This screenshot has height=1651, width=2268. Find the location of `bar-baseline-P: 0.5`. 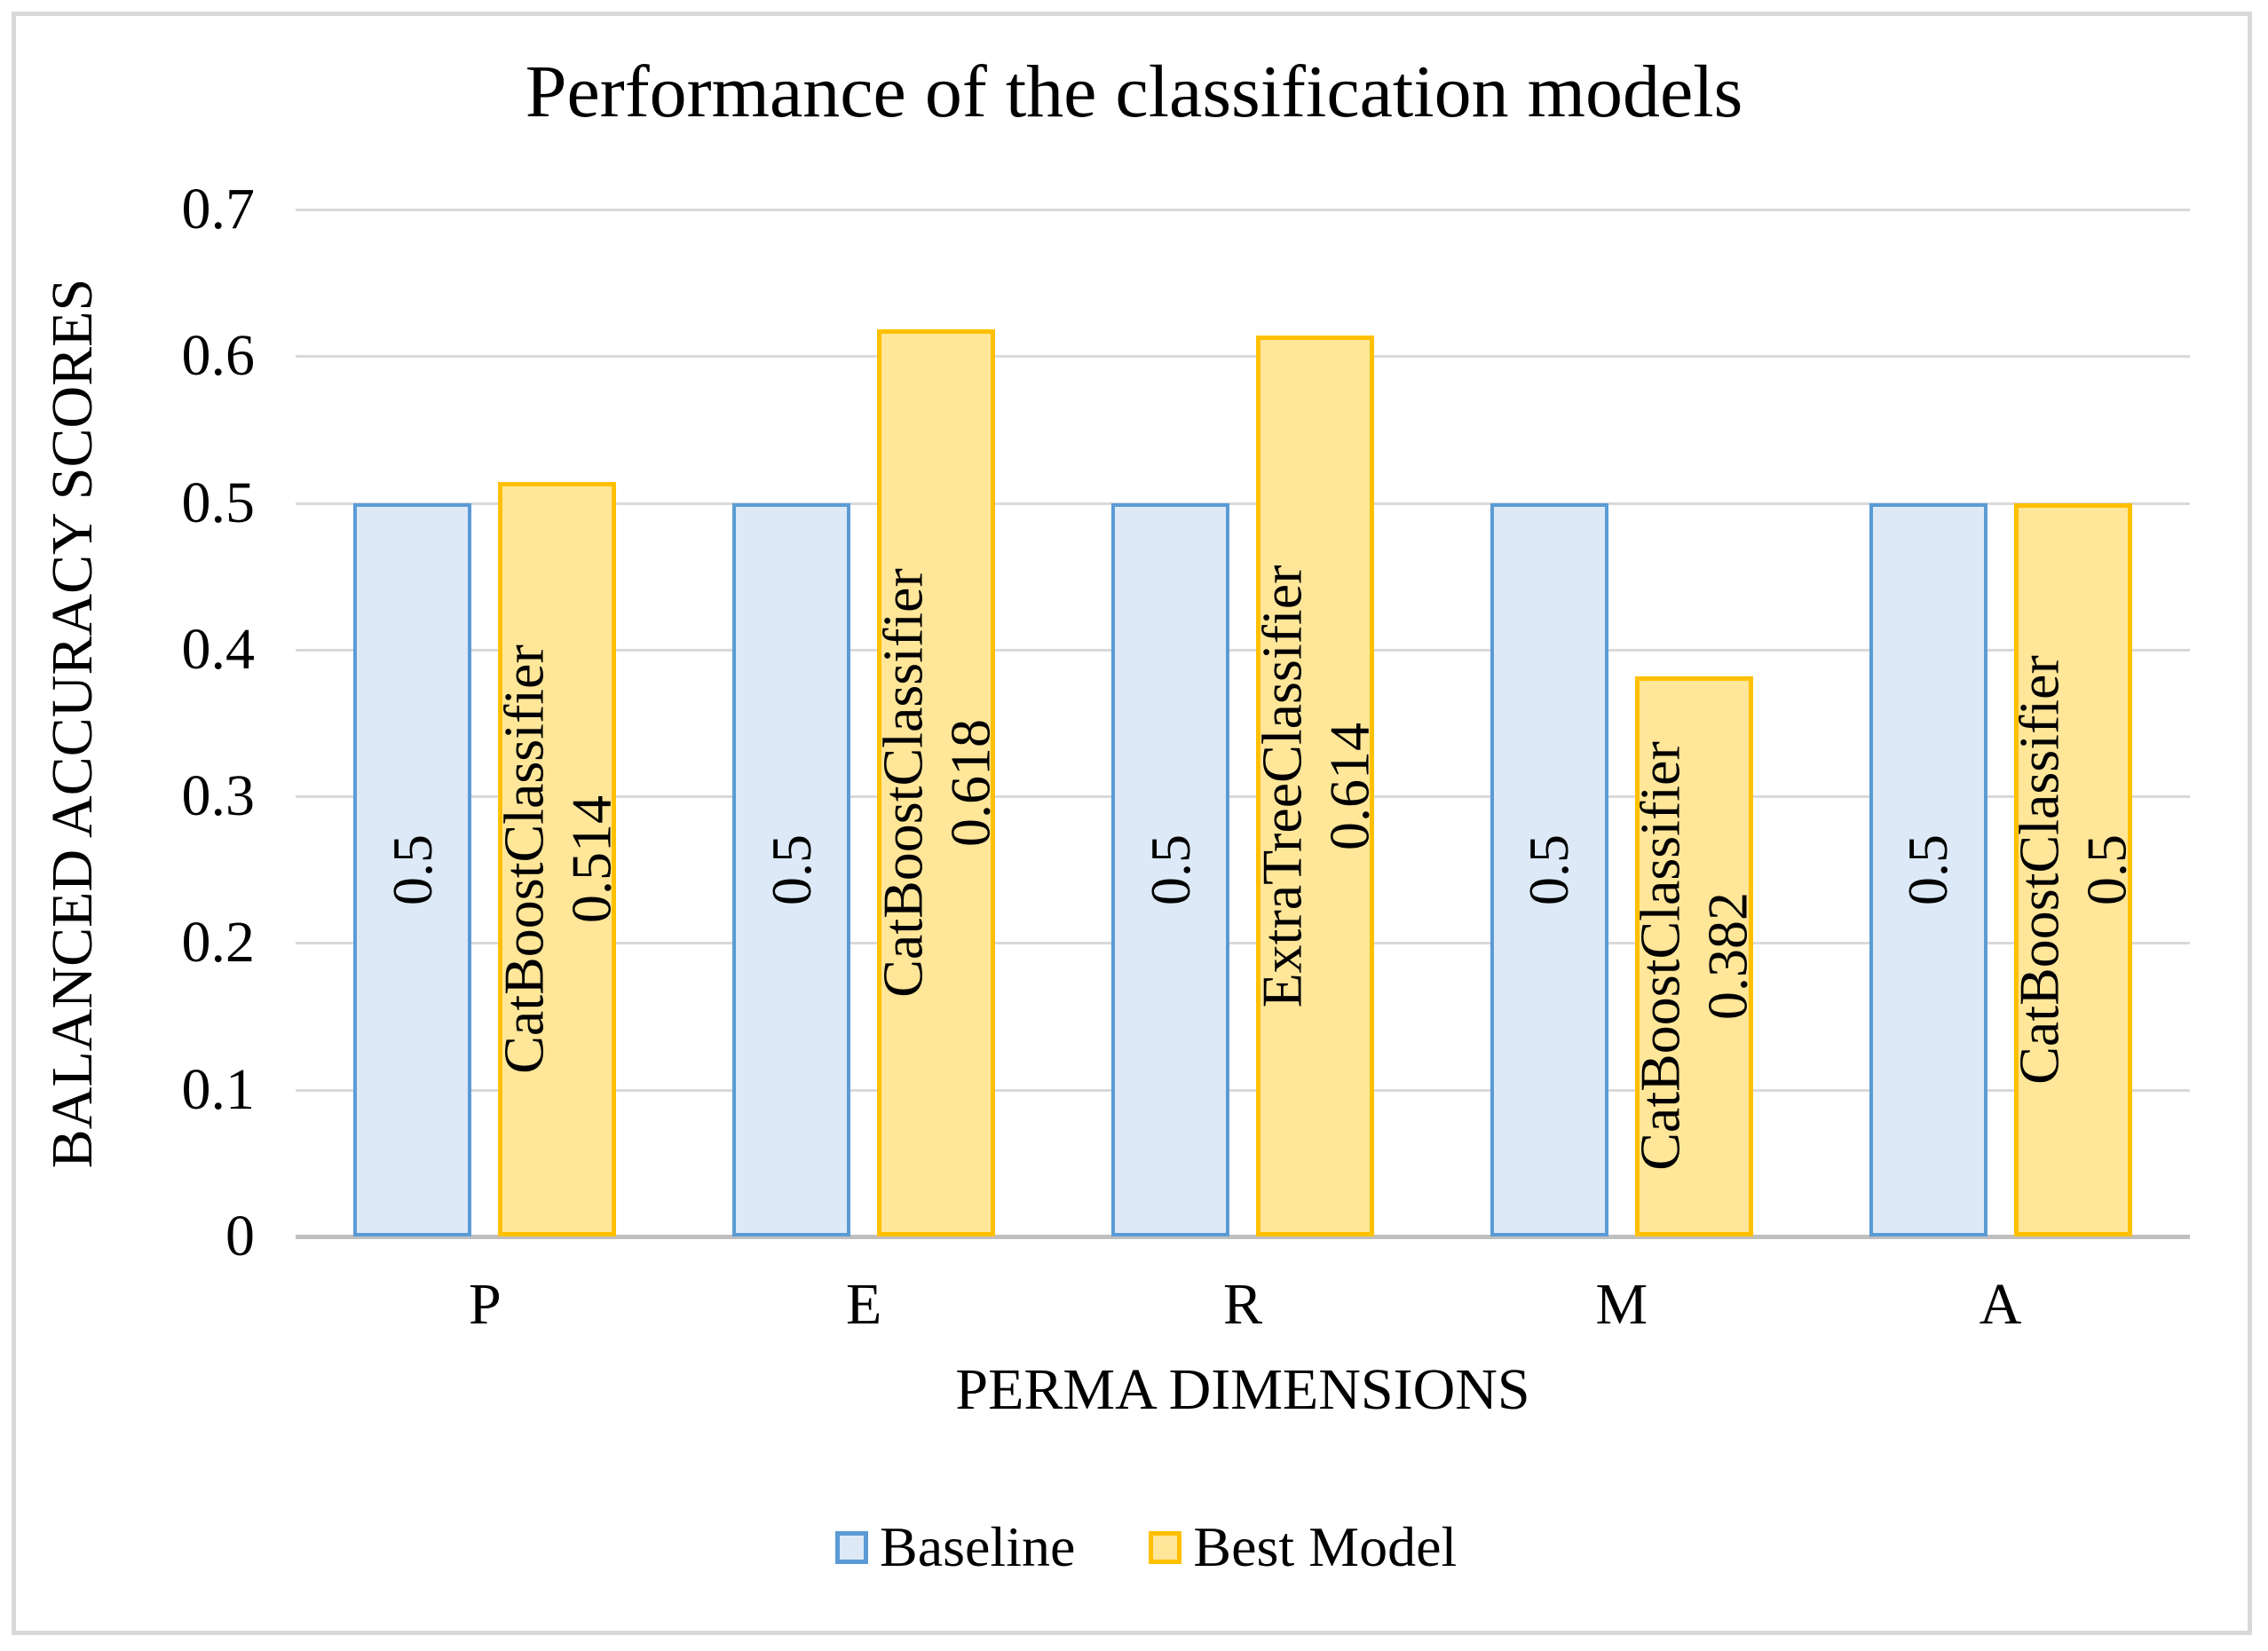

bar-baseline-P: 0.5 is located at coordinates (412, 869).